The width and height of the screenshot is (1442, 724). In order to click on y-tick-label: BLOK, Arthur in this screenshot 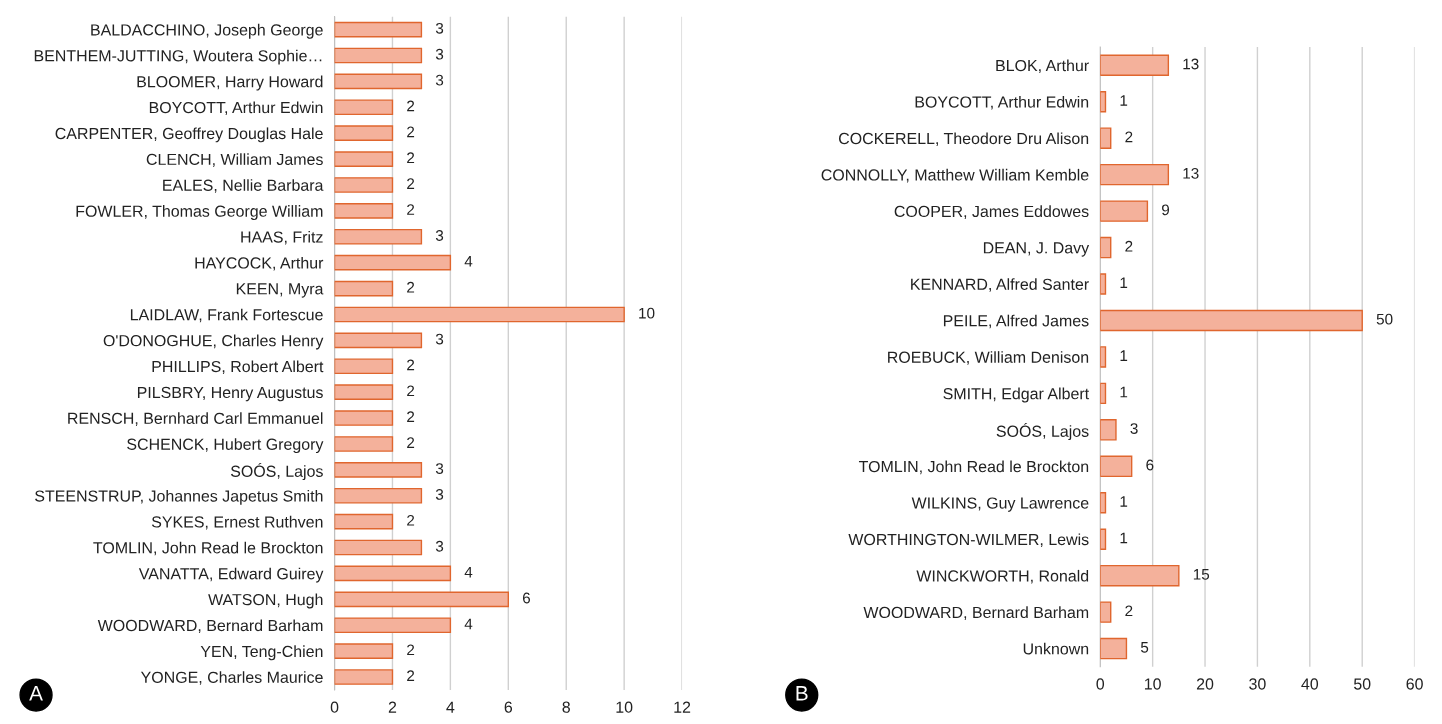, I will do `click(1042, 66)`.